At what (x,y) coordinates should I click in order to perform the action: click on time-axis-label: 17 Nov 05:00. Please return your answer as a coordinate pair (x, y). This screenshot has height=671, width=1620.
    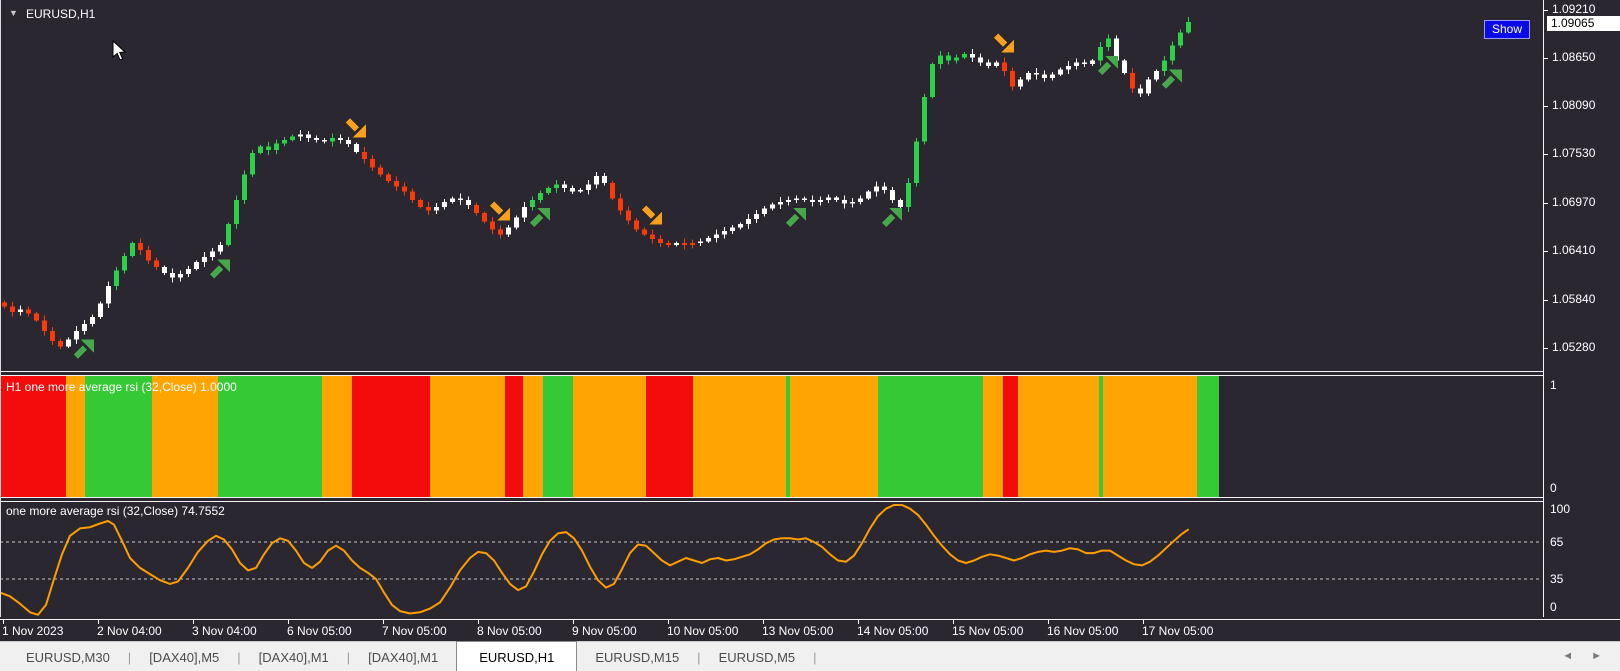
    Looking at the image, I should click on (1178, 631).